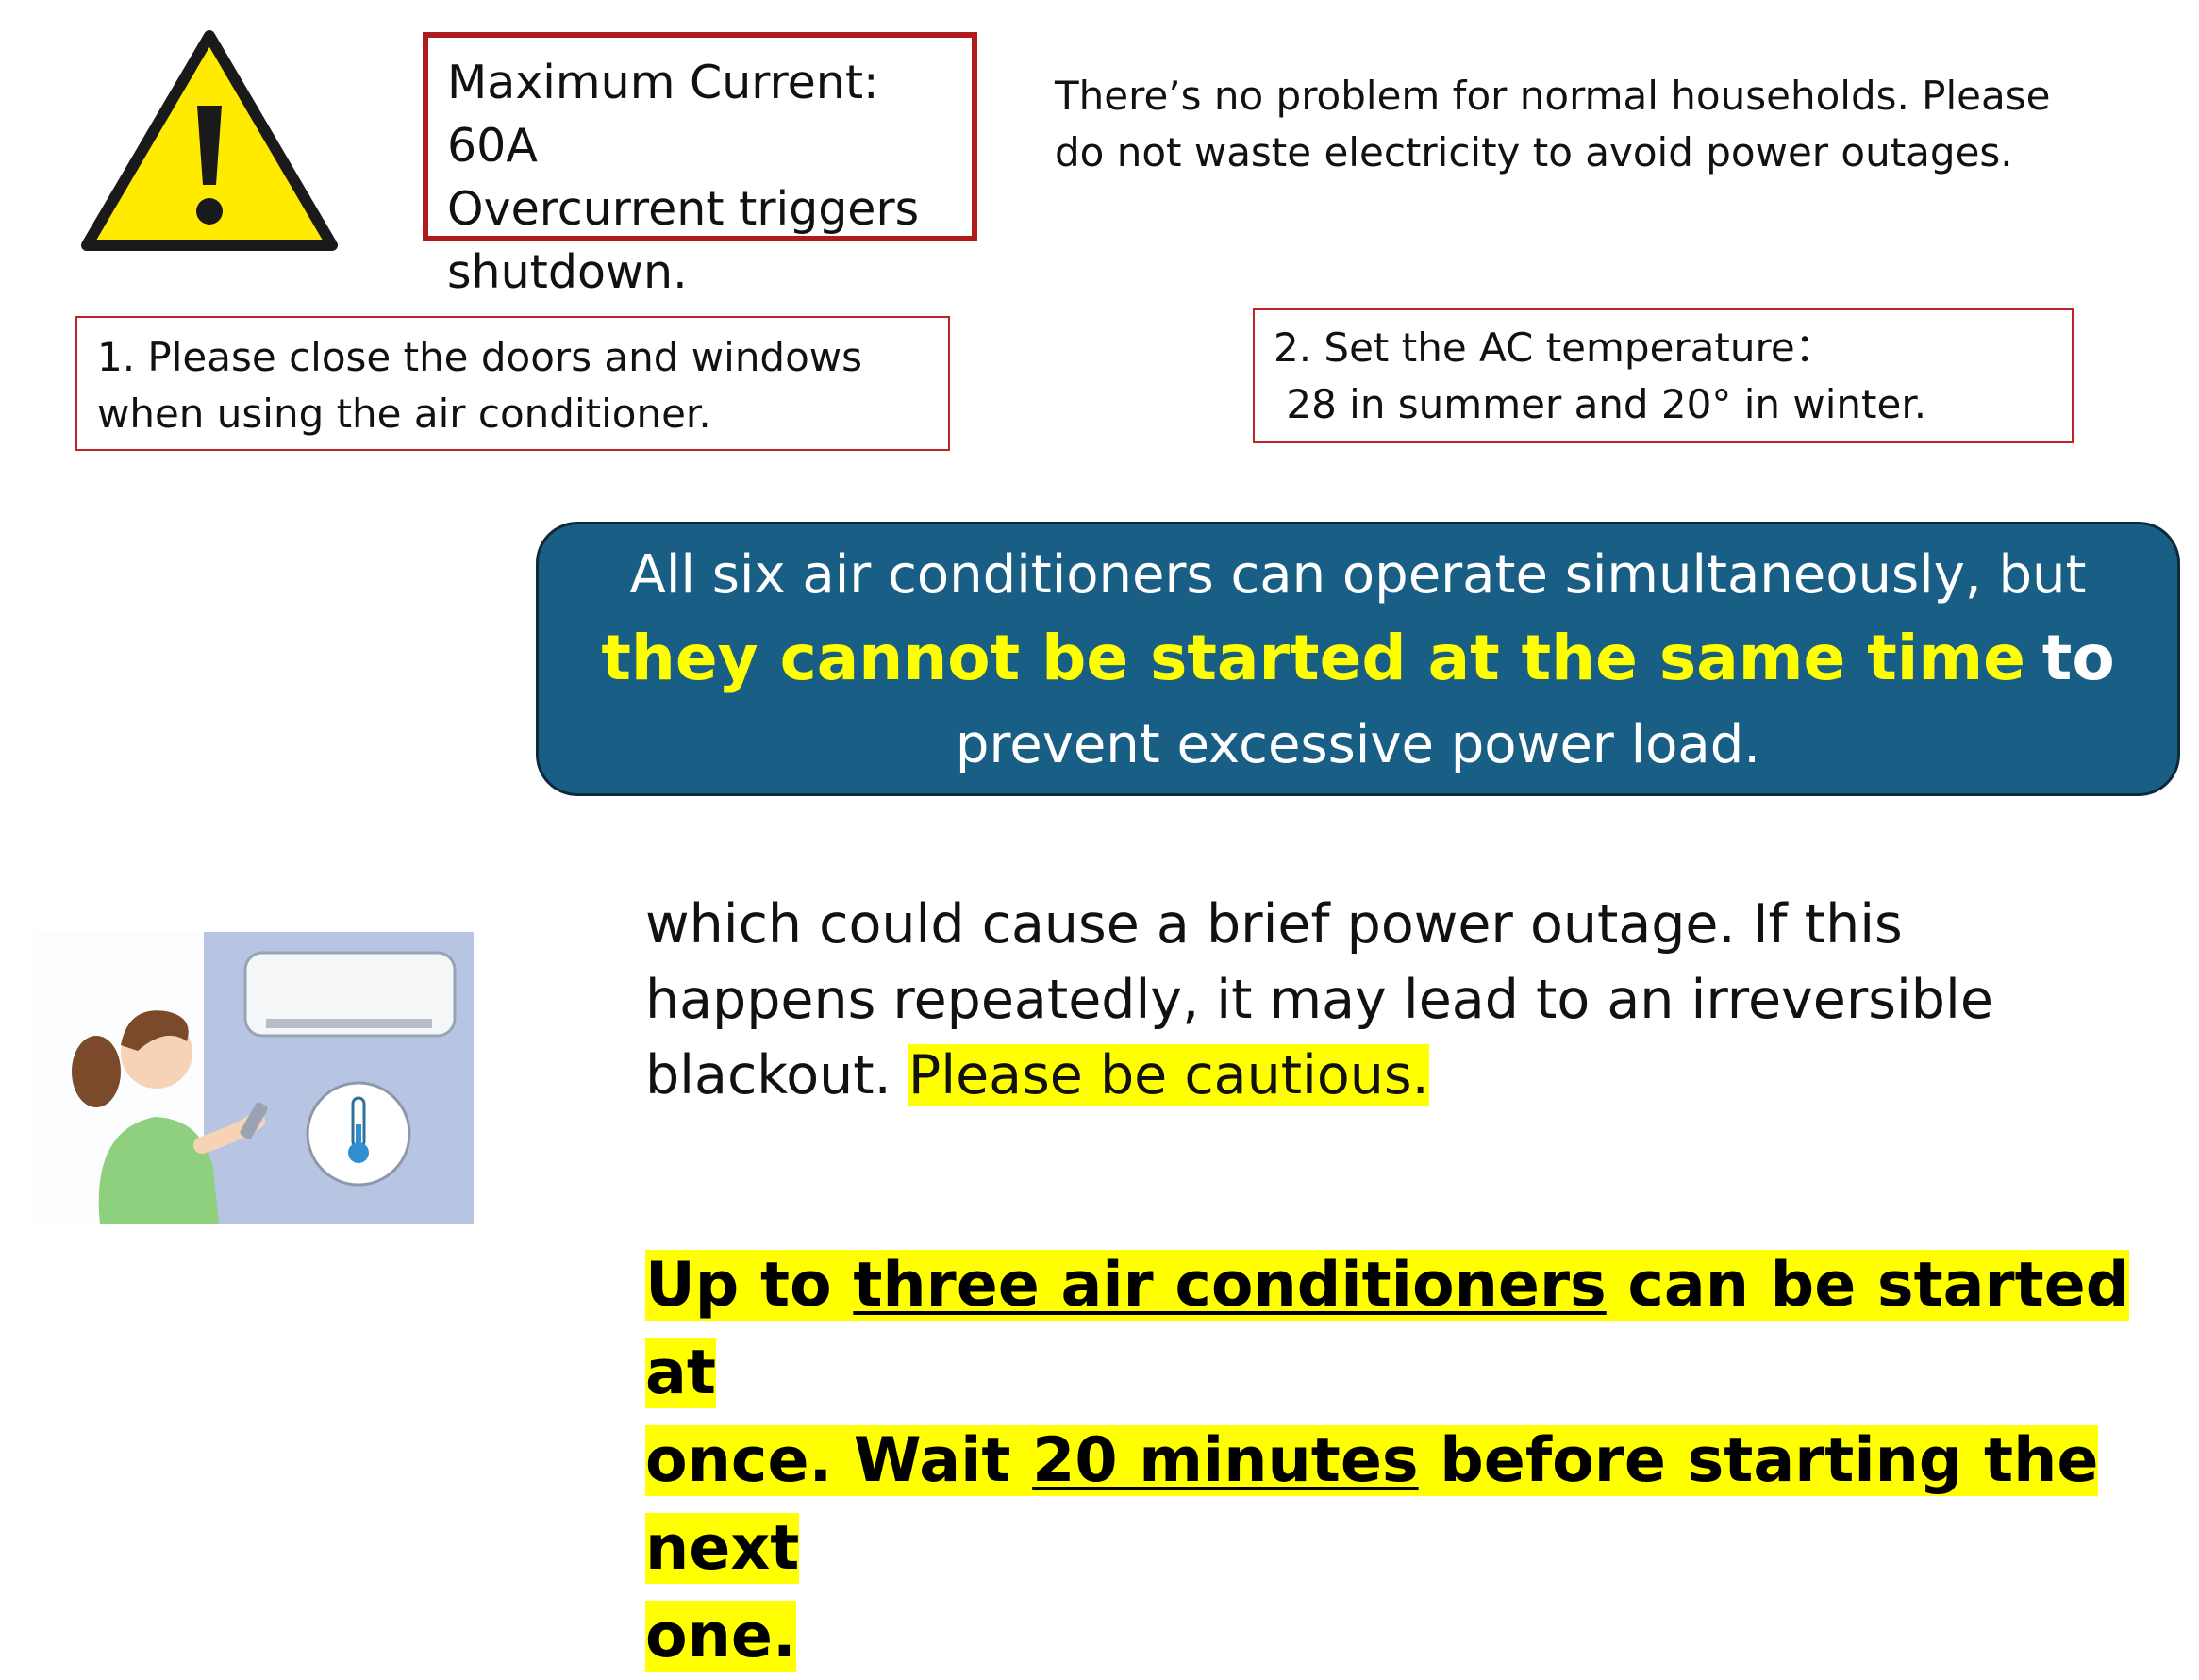  I want to click on banner-line-3: prevent excessive power load., so click(1358, 744).